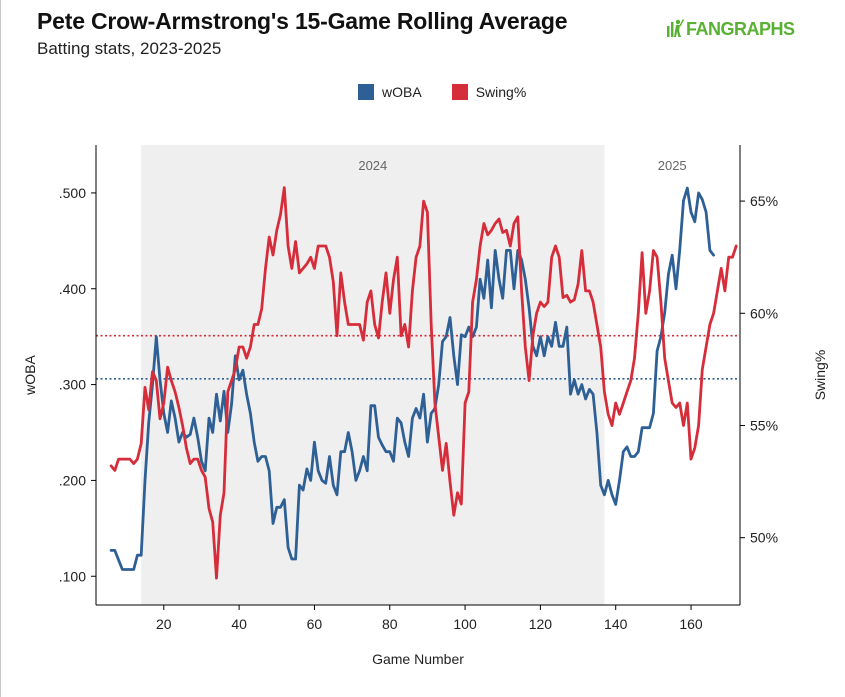 The image size is (845, 697). Describe the element at coordinates (402, 92) in the screenshot. I see `legend-label-woba: wOBA` at that location.